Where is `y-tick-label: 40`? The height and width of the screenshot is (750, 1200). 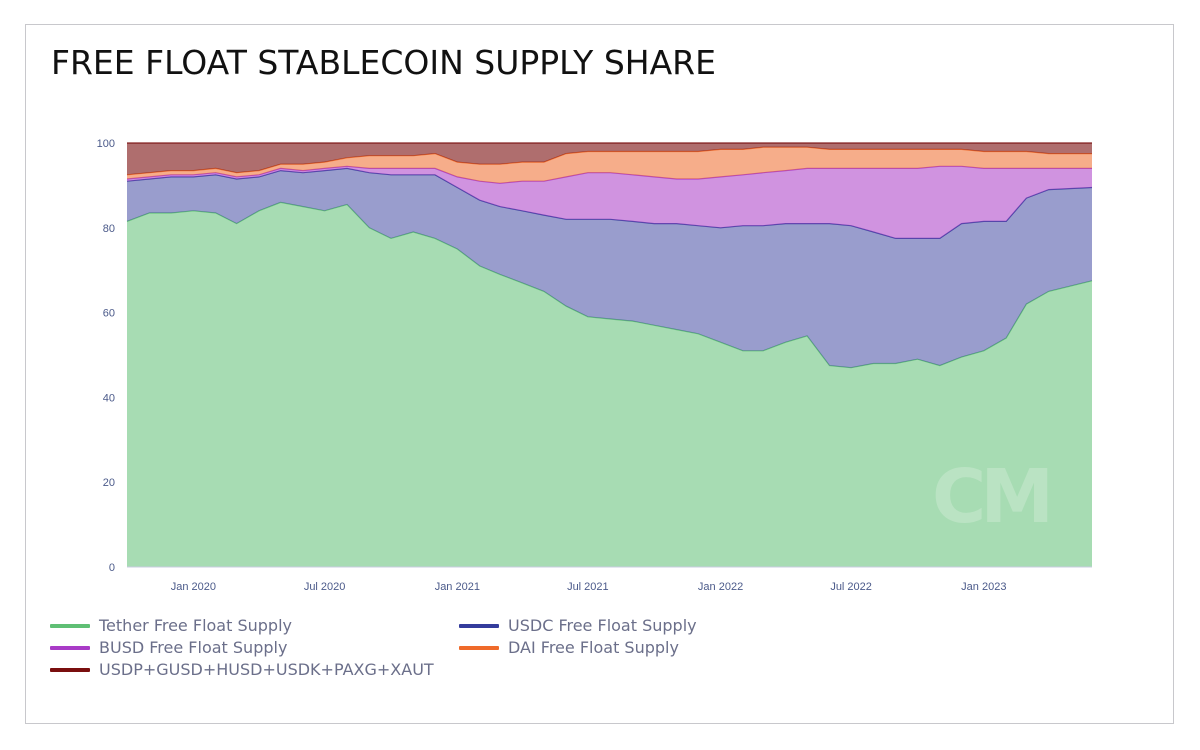 y-tick-label: 40 is located at coordinates (109, 398).